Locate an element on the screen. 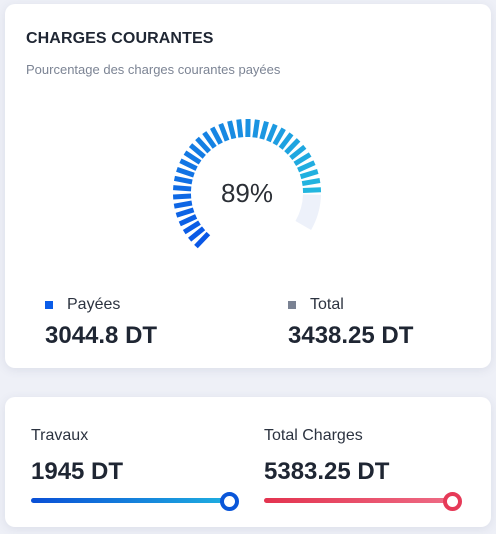  gauge-percent-label: 89% is located at coordinates (247, 193).